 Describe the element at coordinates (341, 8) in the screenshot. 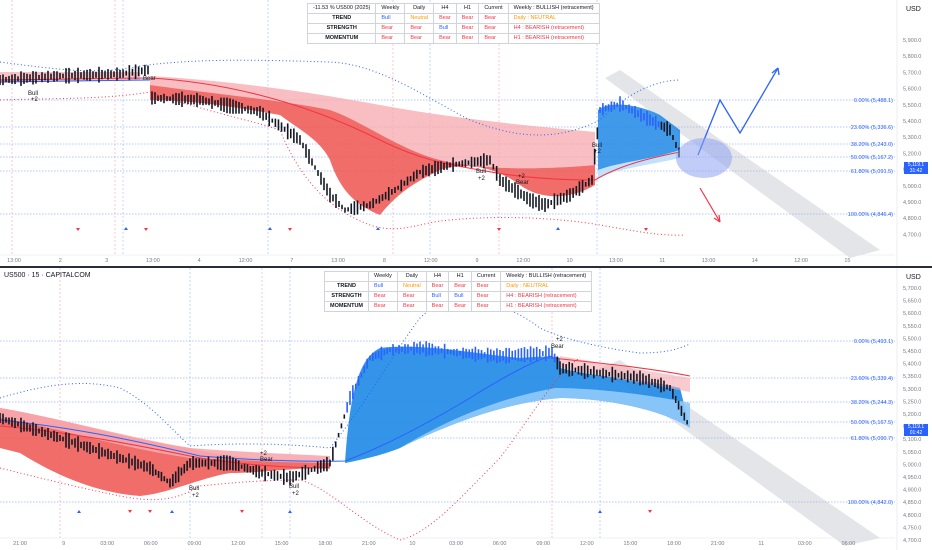

I see `table-title: -11.53 % US500 (2025)` at that location.